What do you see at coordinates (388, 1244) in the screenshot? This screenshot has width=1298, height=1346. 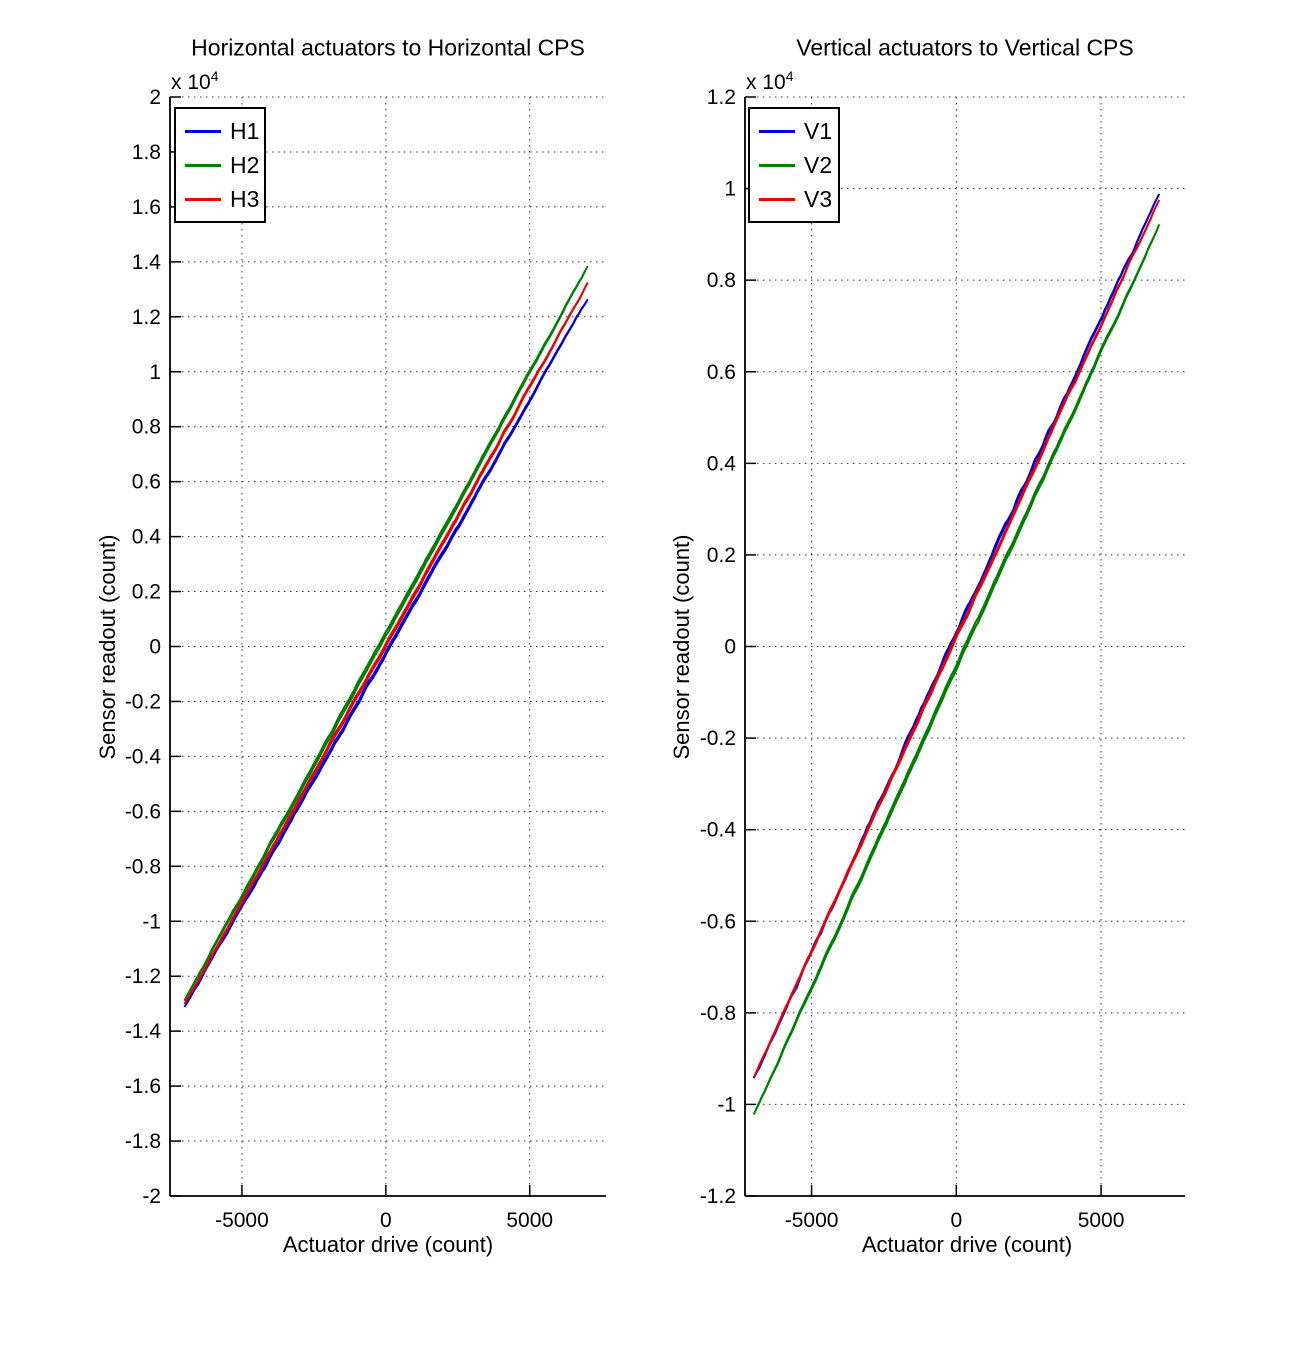 I see `left-x-axis-label: Actuator drive (count)` at bounding box center [388, 1244].